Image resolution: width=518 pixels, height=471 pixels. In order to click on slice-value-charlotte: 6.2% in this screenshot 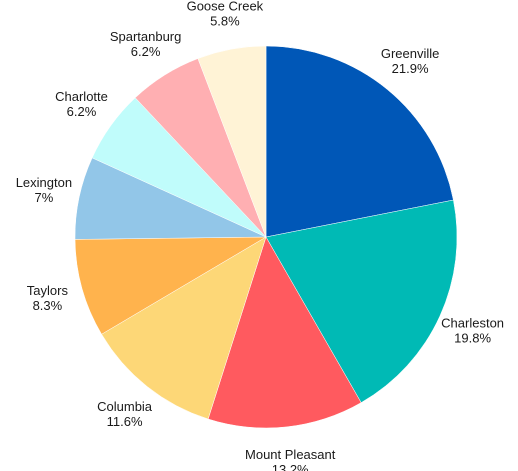, I will do `click(82, 111)`.